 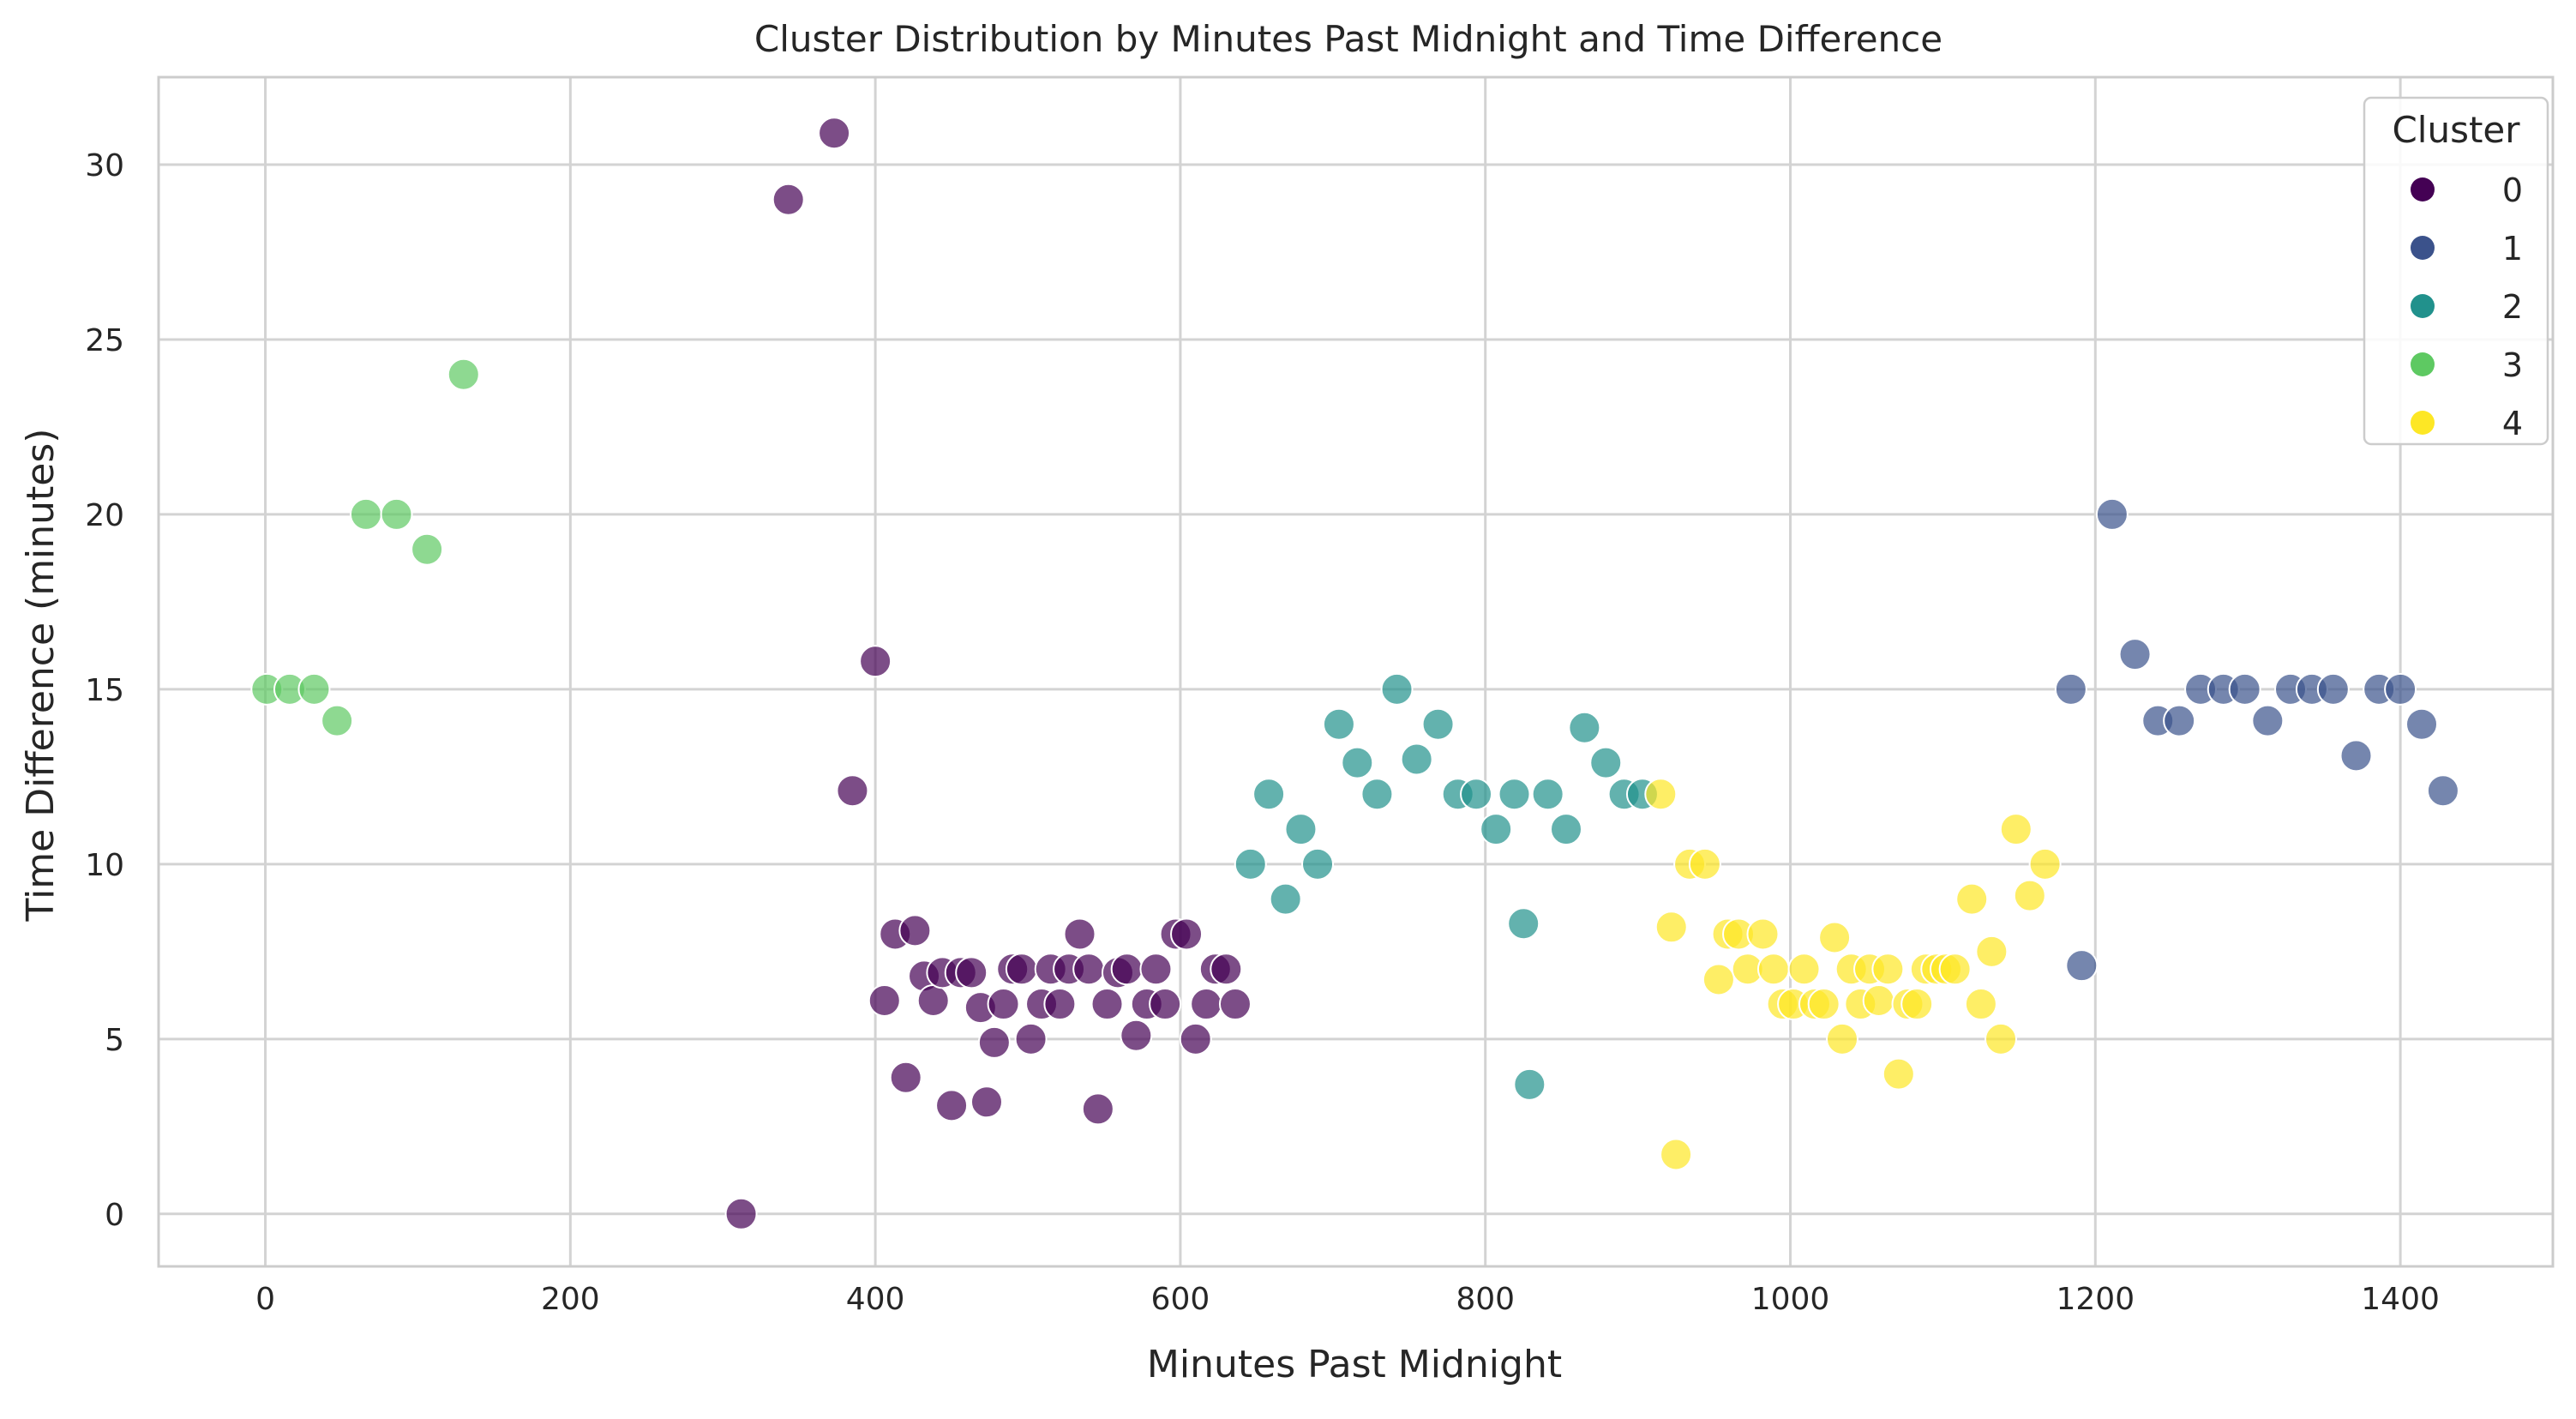 I want to click on legend: Cluster 0 1 2 3 4, so click(x=2456, y=271).